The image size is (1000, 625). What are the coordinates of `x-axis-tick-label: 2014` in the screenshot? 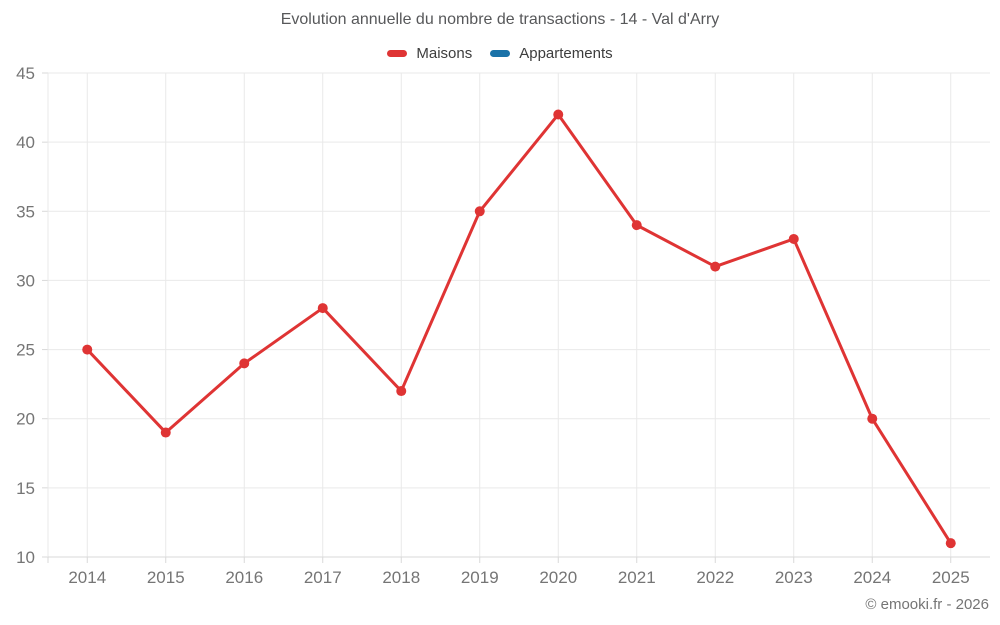 It's located at (87, 577).